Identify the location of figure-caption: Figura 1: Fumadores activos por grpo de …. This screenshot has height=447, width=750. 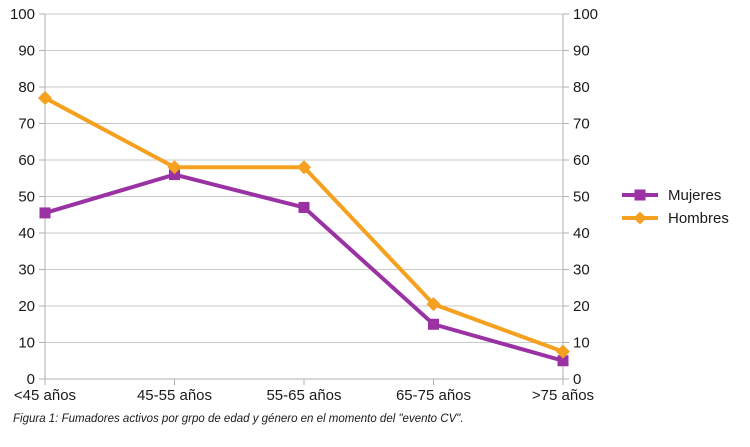
(238, 419).